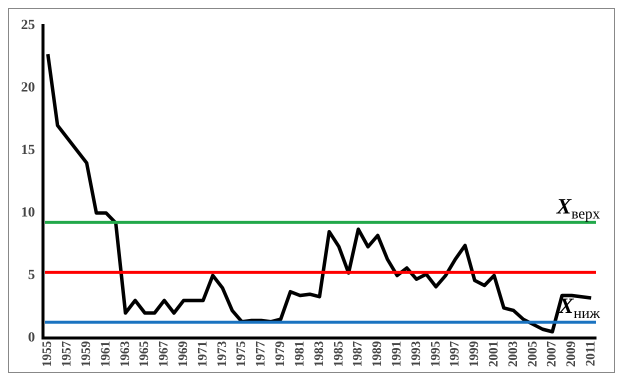 The width and height of the screenshot is (623, 381). I want to click on x-tick-label: 1957, so click(66, 353).